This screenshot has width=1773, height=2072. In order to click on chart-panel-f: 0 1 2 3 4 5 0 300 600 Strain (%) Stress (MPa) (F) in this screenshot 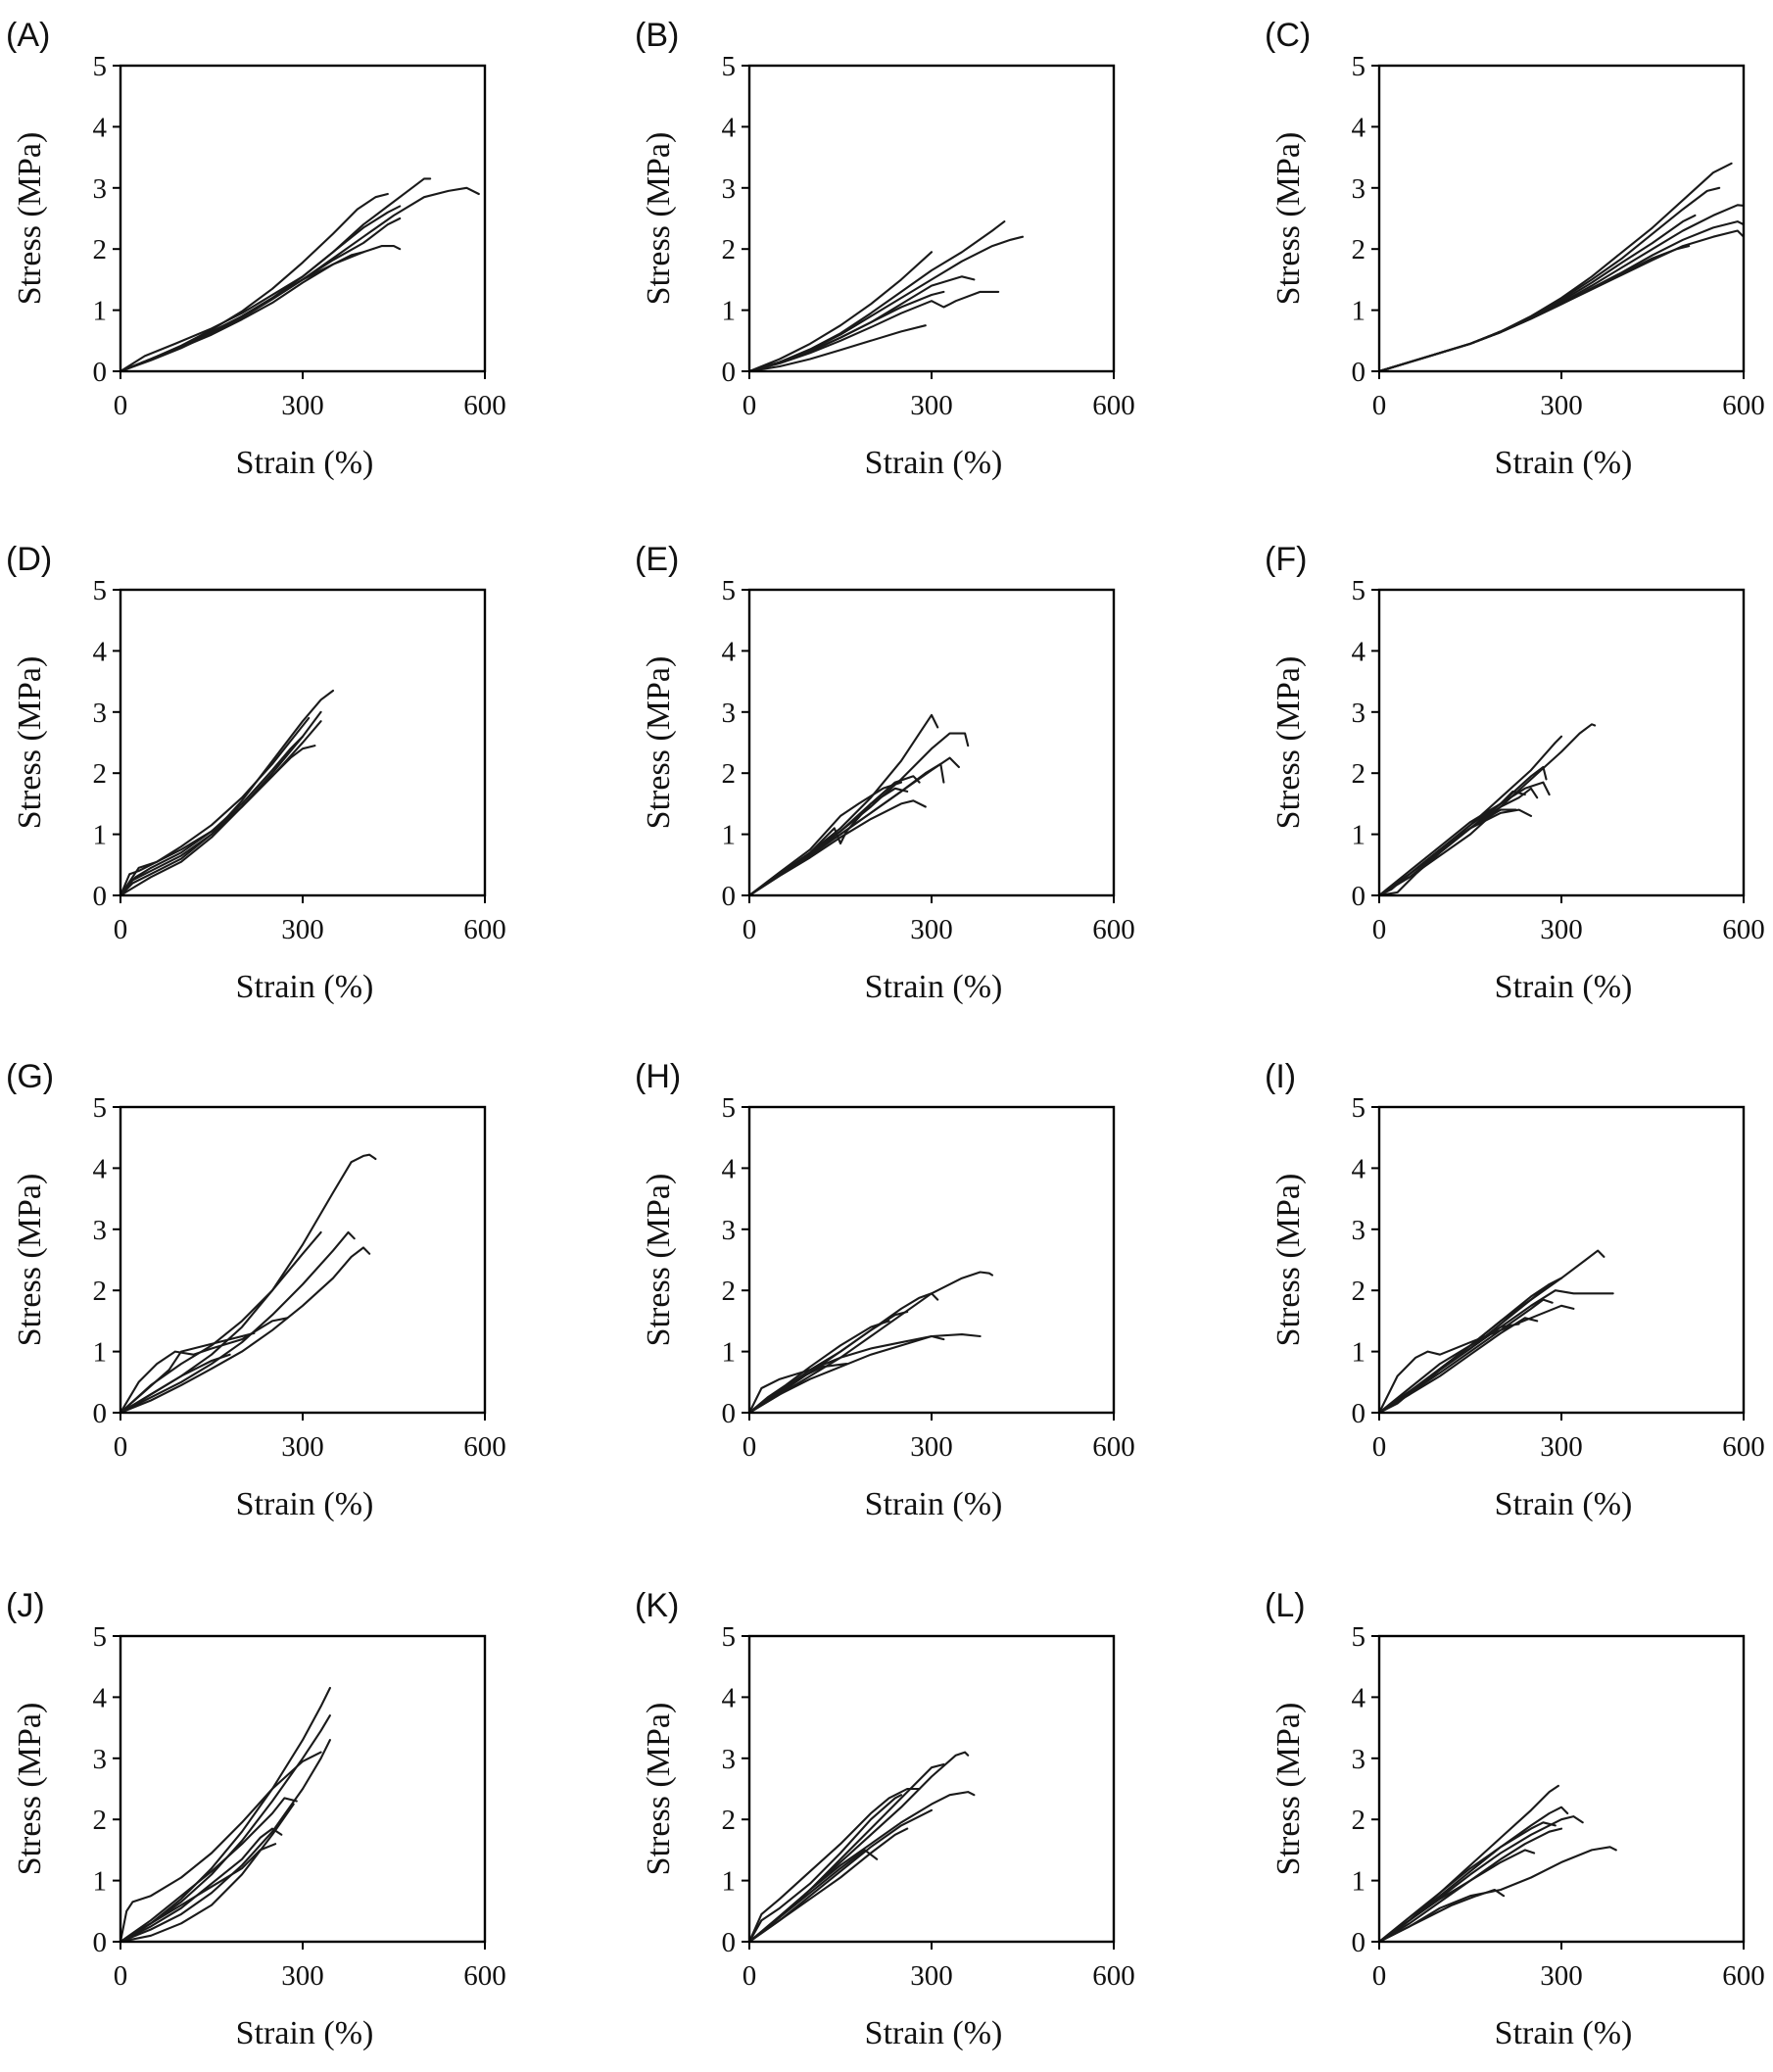, I will do `click(1515, 773)`.